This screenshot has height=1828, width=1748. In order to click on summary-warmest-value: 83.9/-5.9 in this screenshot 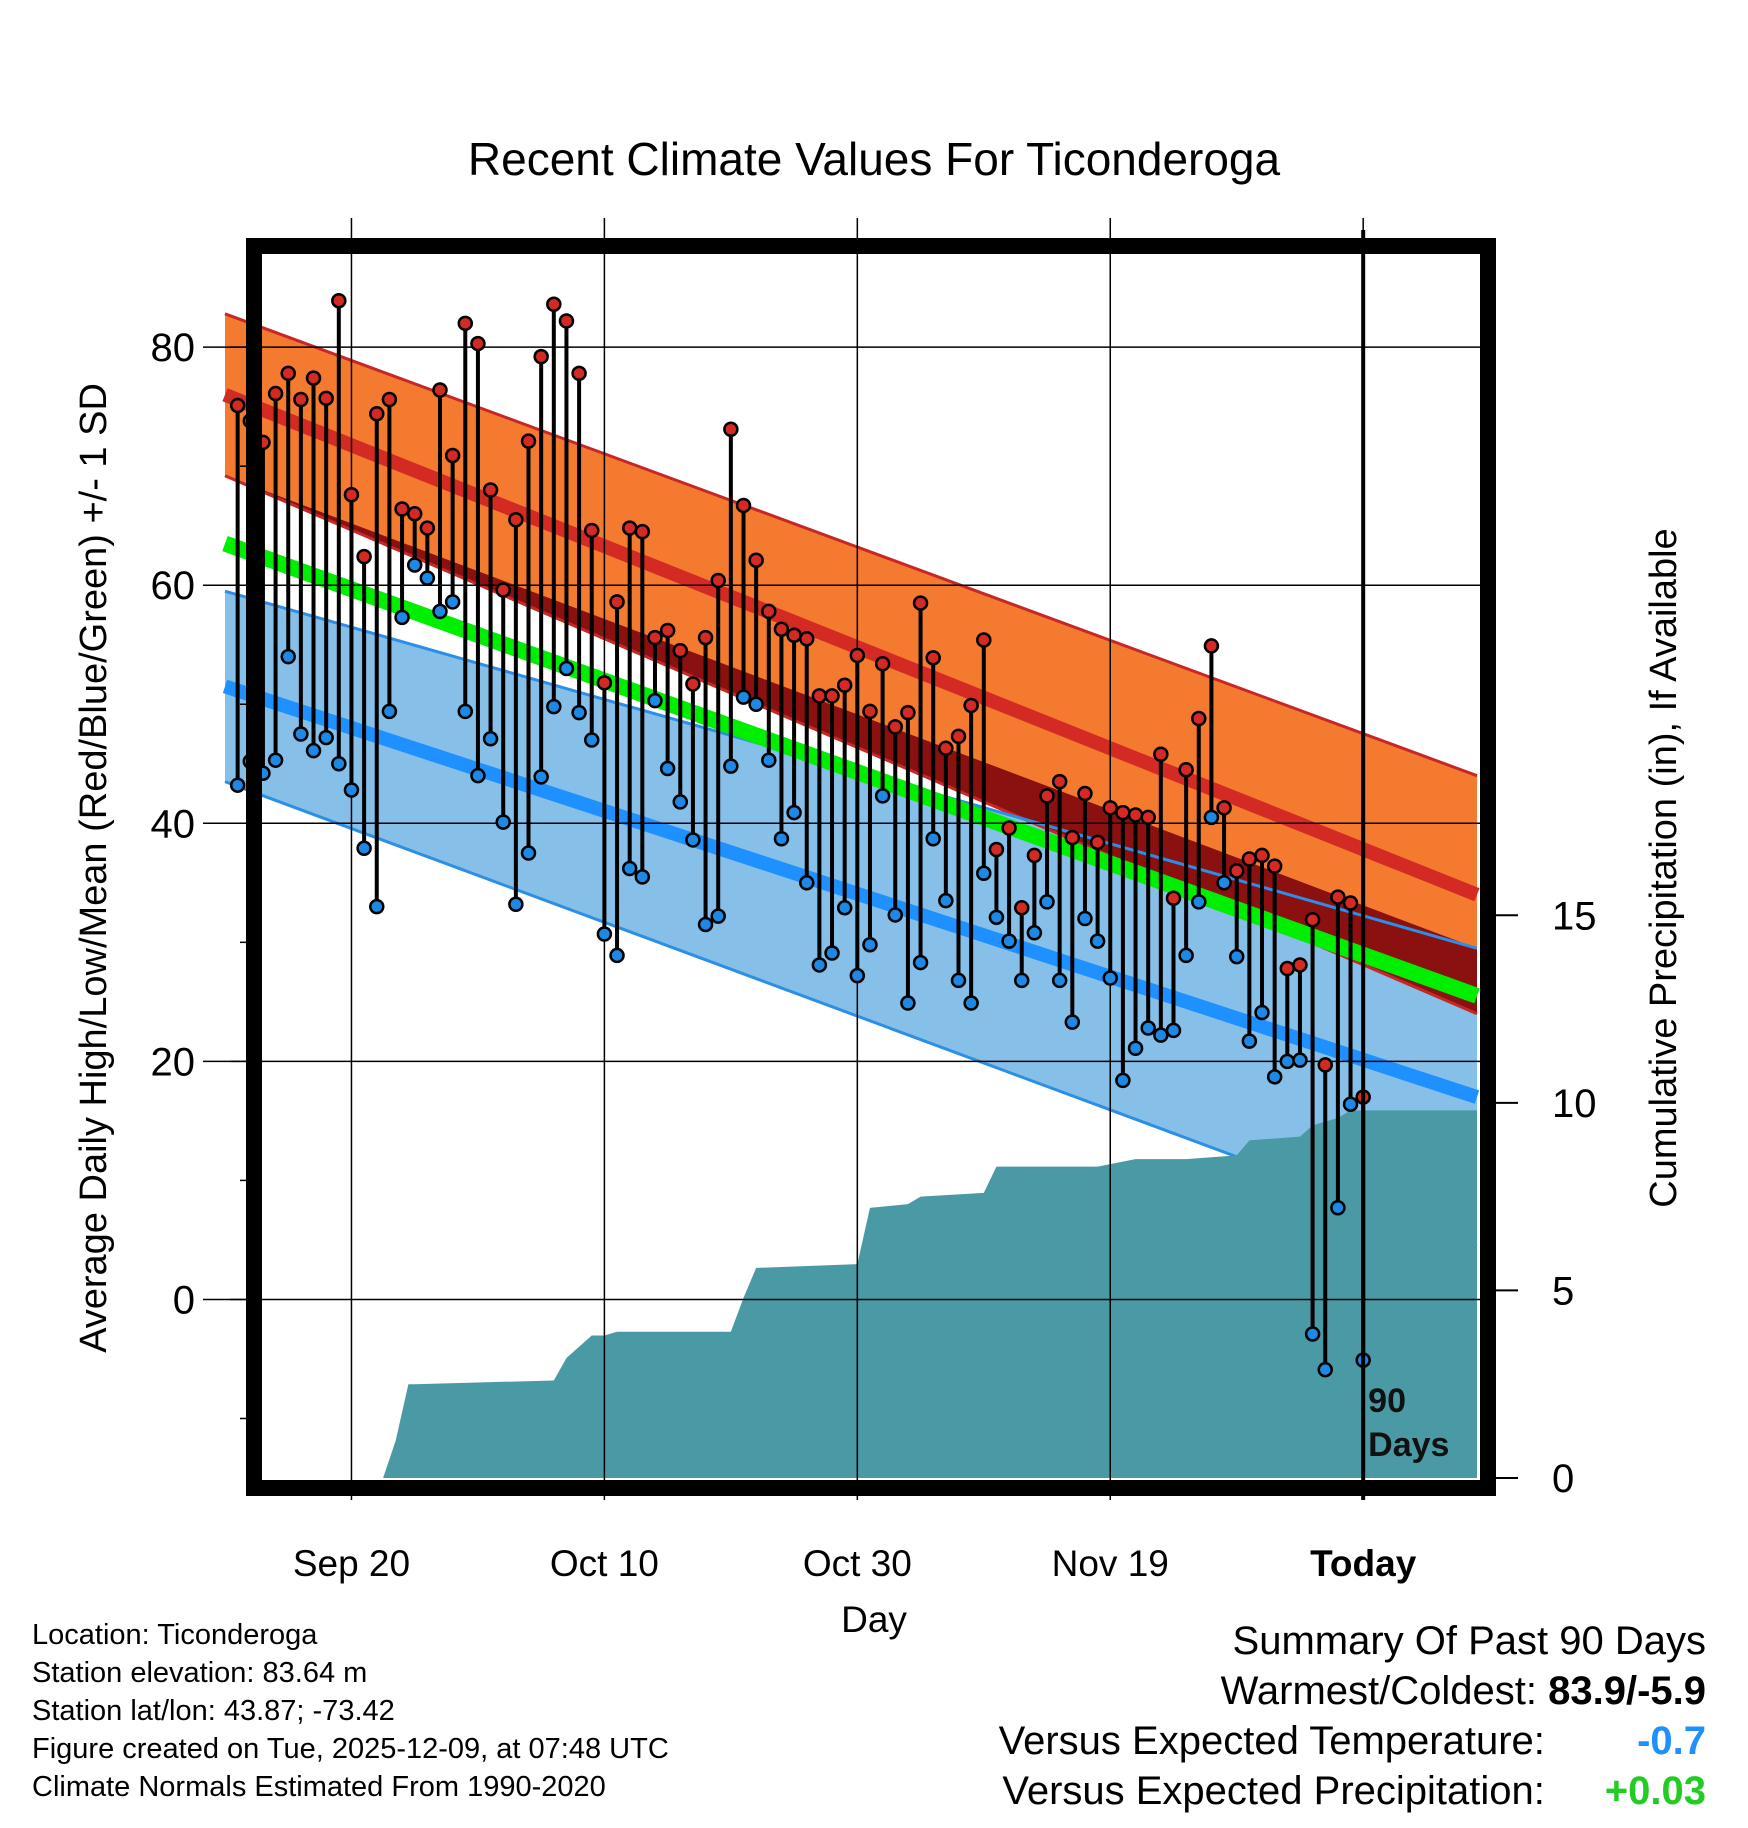, I will do `click(1627, 1691)`.